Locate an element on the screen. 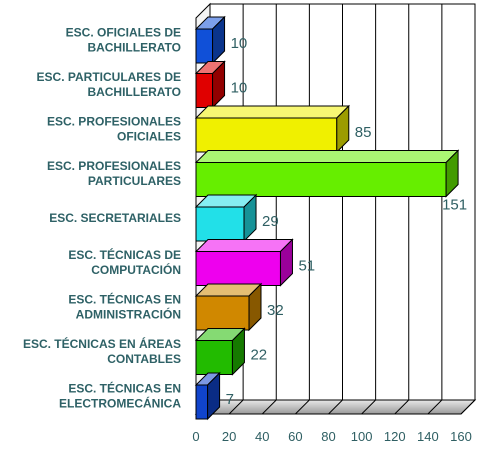 This screenshot has height=460, width=500. category-label-2: ESC. PARTICULARES DE BACHILLERATO is located at coordinates (109, 84).